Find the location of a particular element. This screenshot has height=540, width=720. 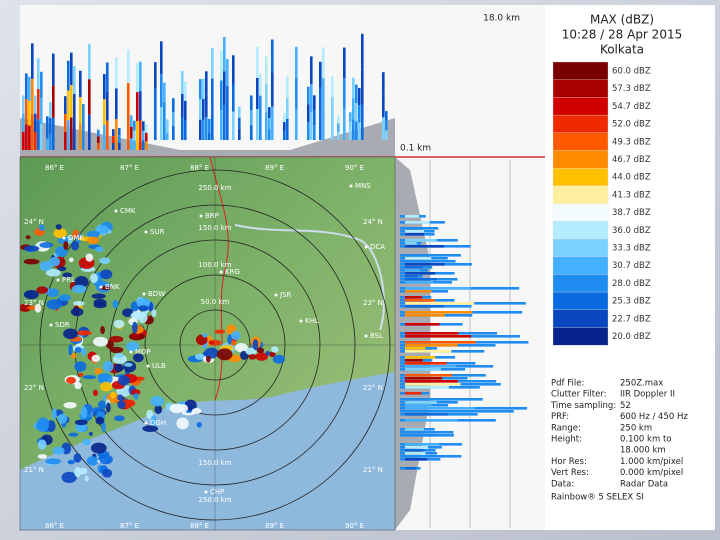

info-key: Pdf File: is located at coordinates (567, 384).